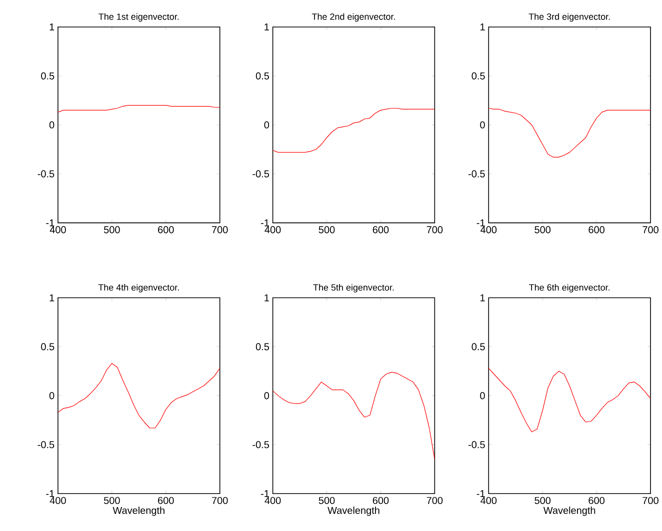 Image resolution: width=662 pixels, height=531 pixels. Describe the element at coordinates (353, 17) in the screenshot. I see `chart-title: The 2nd eigenvector.` at that location.